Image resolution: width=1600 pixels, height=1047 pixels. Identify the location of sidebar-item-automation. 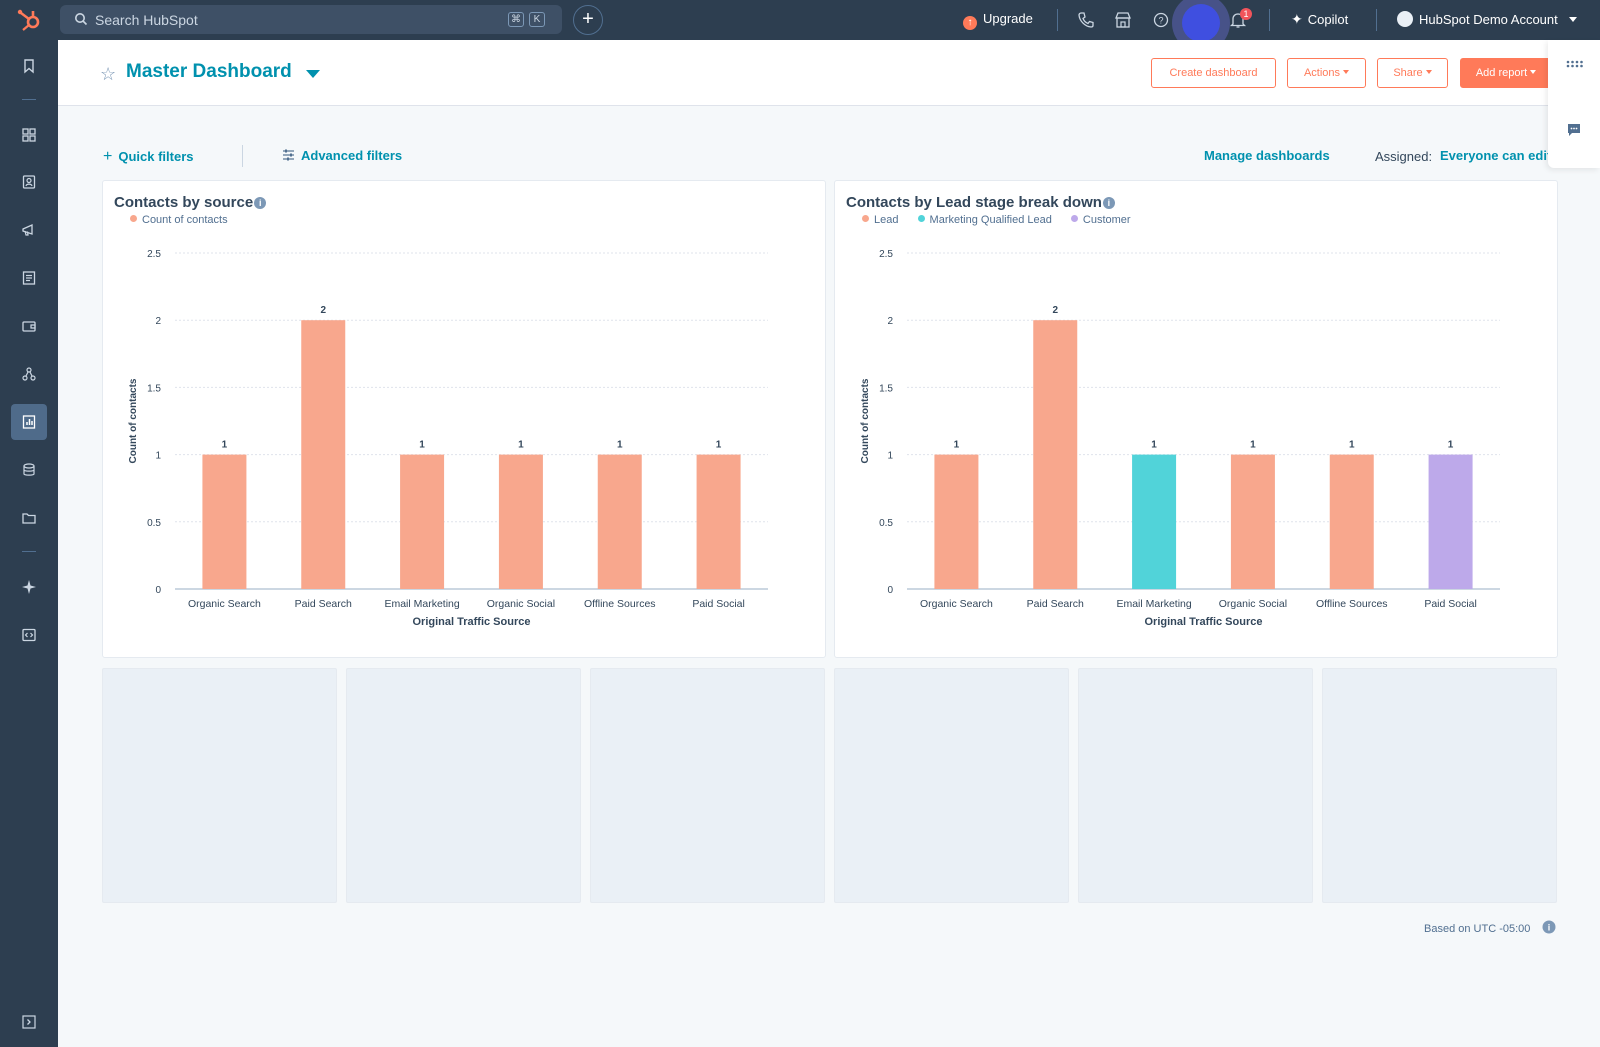
(29, 374).